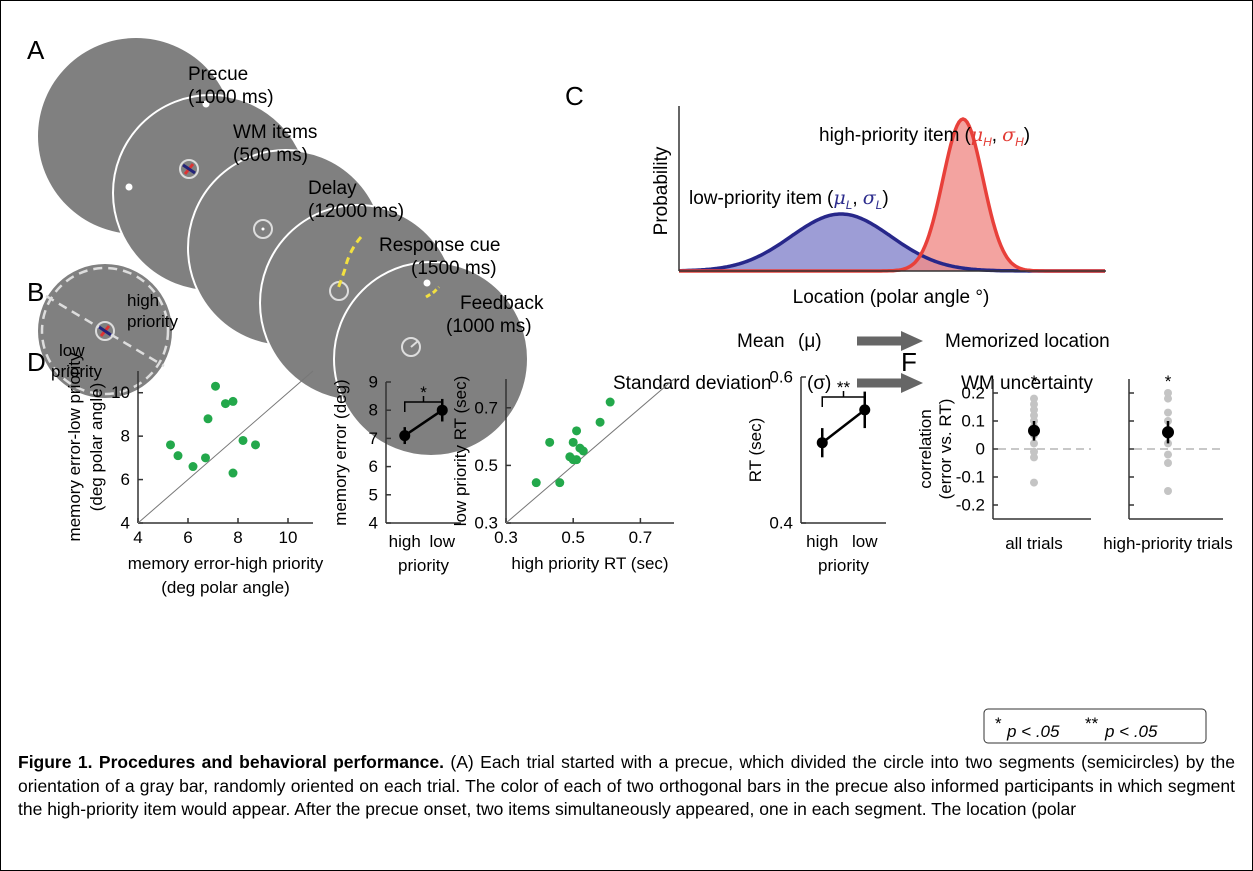 The width and height of the screenshot is (1253, 871). Describe the element at coordinates (890, 383) in the screenshot. I see `arrow` at that location.